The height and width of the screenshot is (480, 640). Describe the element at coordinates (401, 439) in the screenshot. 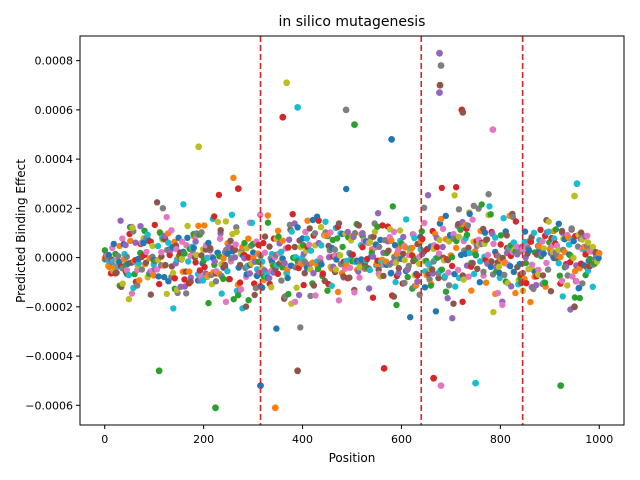

I see `x-tick-label: 600` at that location.